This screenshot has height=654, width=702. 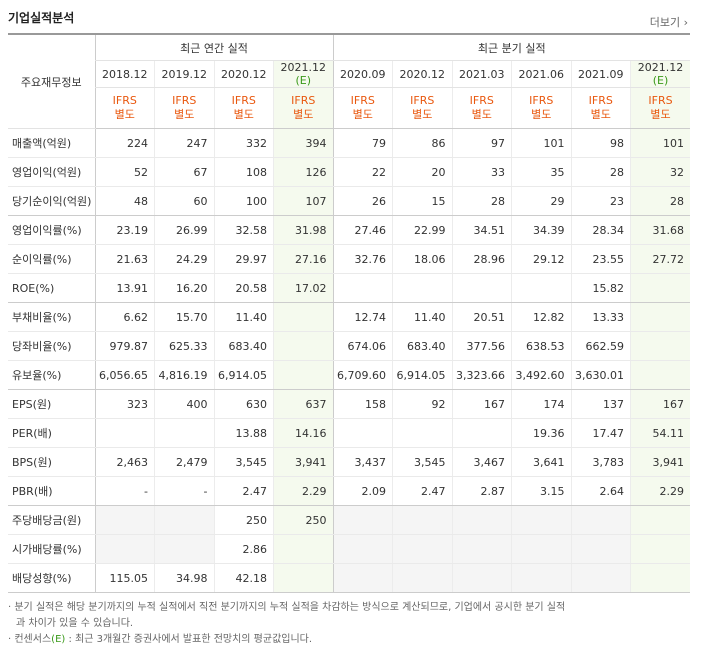 What do you see at coordinates (362, 317) in the screenshot?
I see `cell: 12.74` at bounding box center [362, 317].